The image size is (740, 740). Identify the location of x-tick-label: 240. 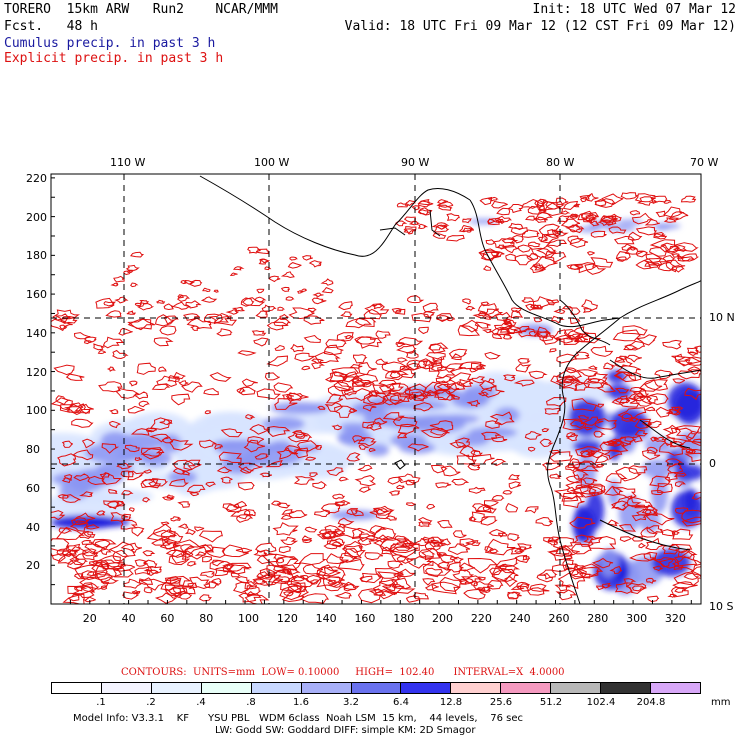
(520, 618).